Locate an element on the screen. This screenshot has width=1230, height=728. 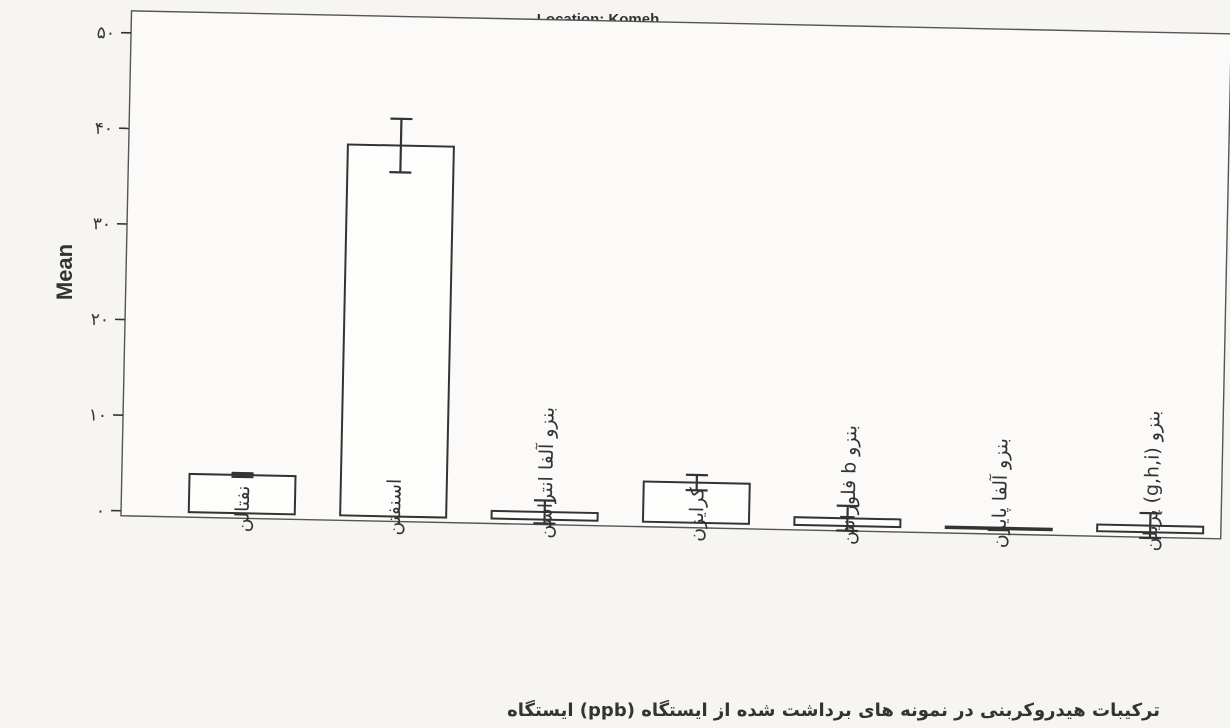
x-tick-label: بنزو آلفا انتراسن is located at coordinates (545, 473).